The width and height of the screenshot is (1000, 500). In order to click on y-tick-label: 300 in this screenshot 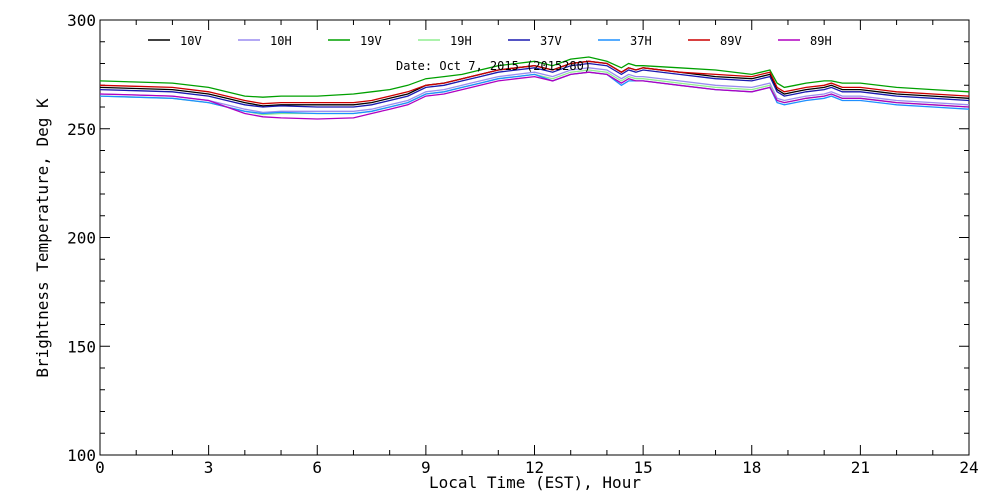, I will do `click(81, 20)`.